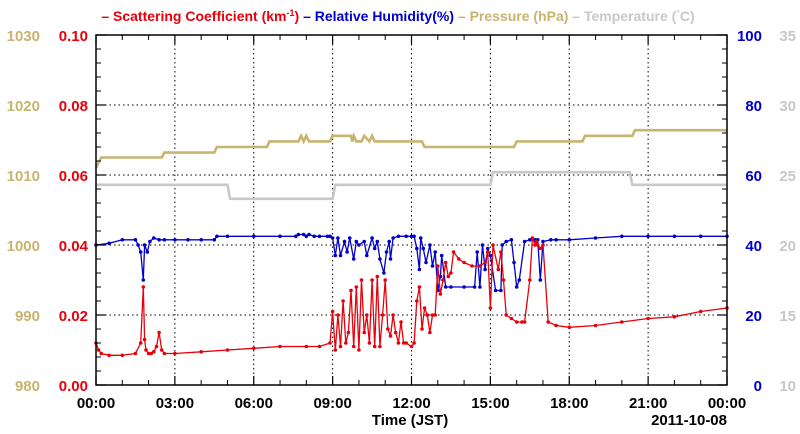 The height and width of the screenshot is (434, 800). What do you see at coordinates (254, 403) in the screenshot?
I see `x-tick-label: 06:00` at bounding box center [254, 403].